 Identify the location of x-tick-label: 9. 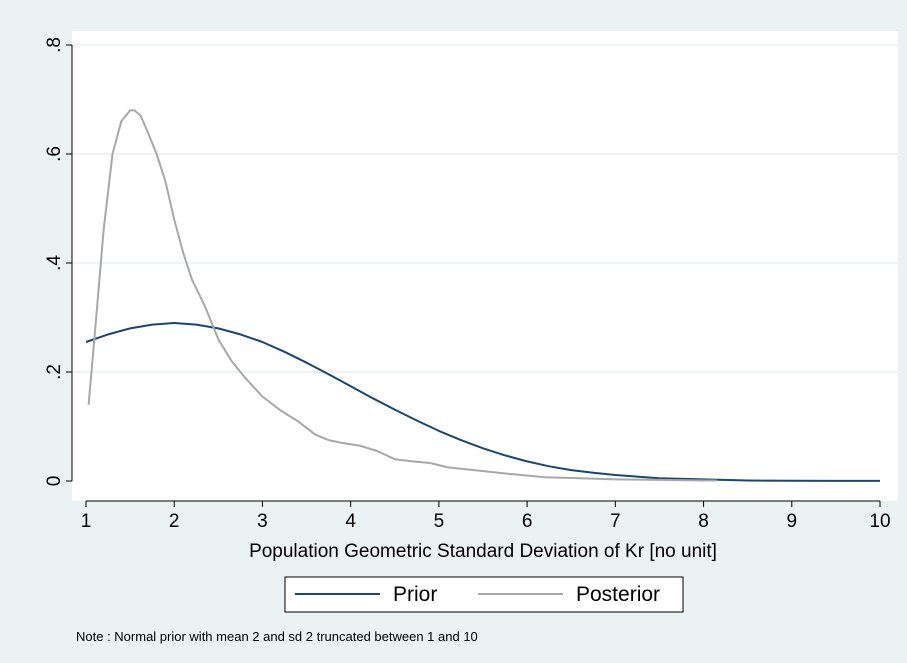
(791, 521).